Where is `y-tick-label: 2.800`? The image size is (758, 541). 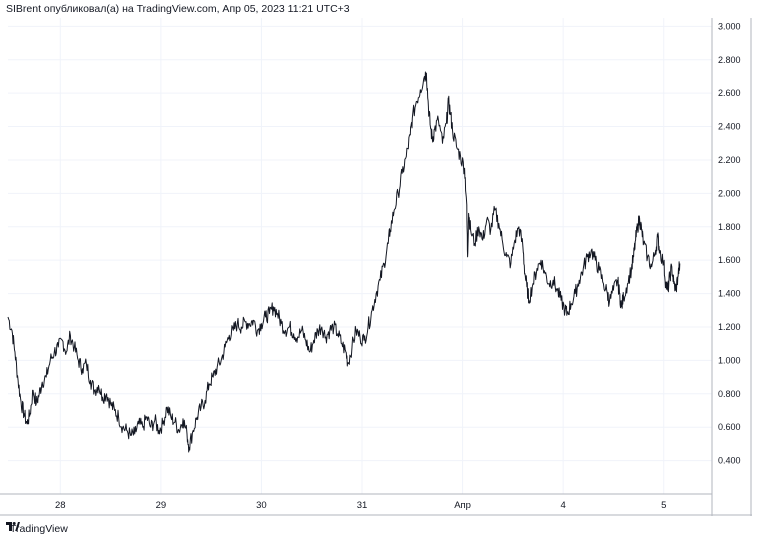 y-tick-label: 2.800 is located at coordinates (729, 60).